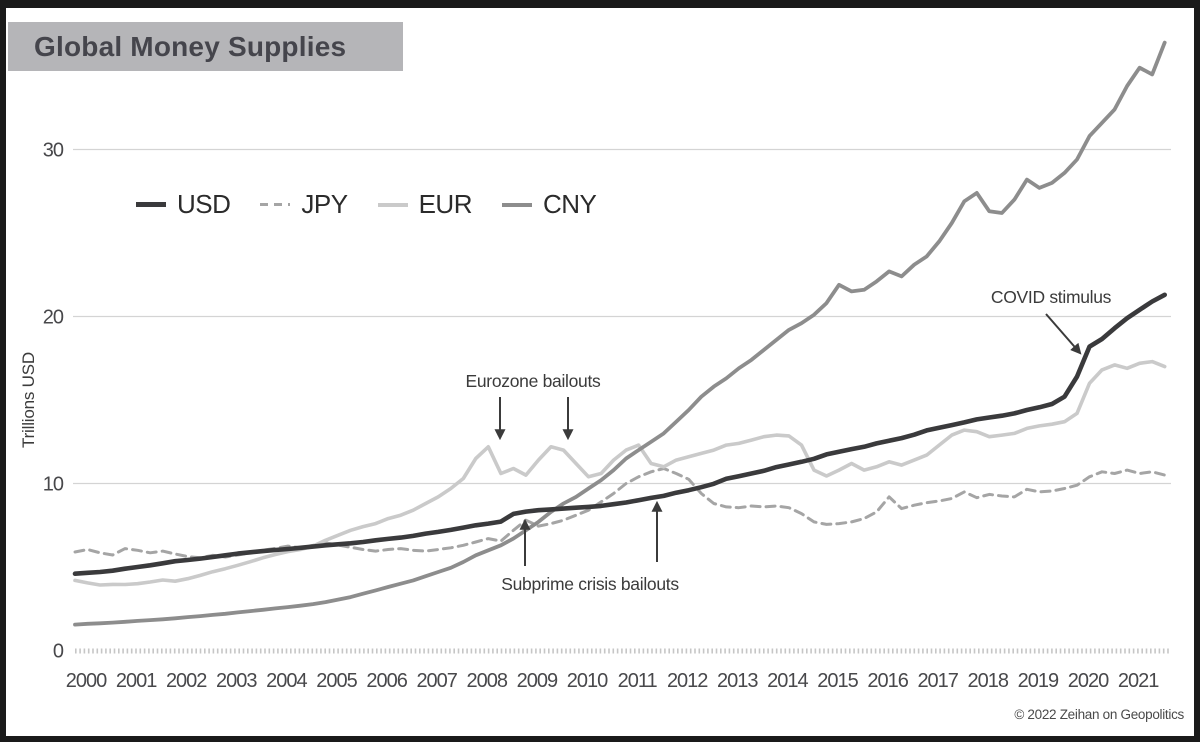 This screenshot has height=742, width=1200. I want to click on x-tick-label-2015: 2015, so click(837, 681).